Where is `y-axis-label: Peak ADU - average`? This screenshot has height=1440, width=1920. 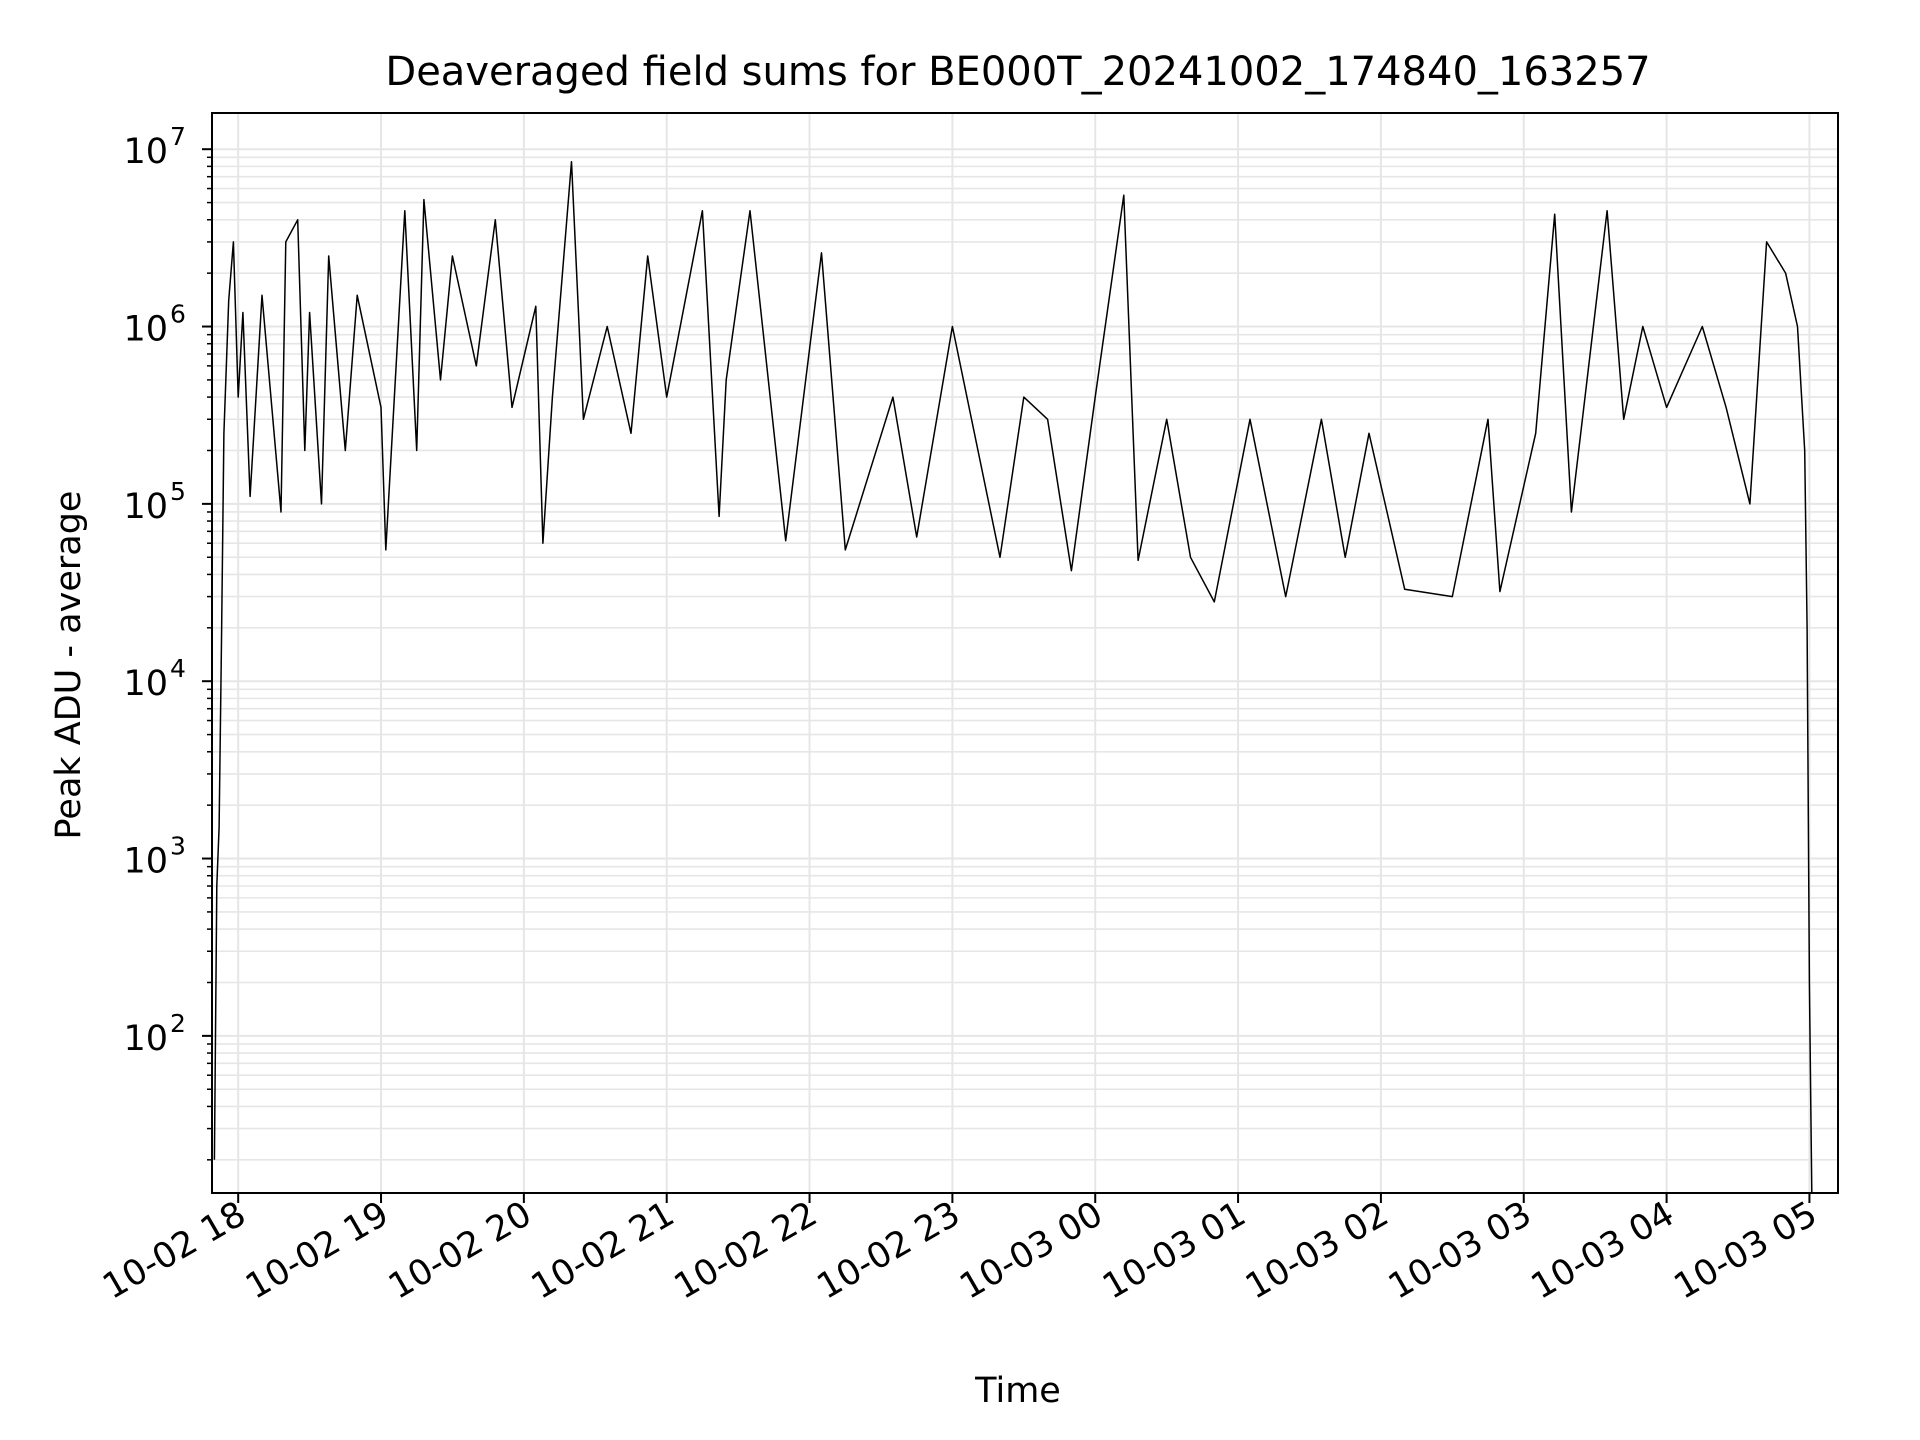
y-axis-label: Peak ADU - average is located at coordinates (69, 665).